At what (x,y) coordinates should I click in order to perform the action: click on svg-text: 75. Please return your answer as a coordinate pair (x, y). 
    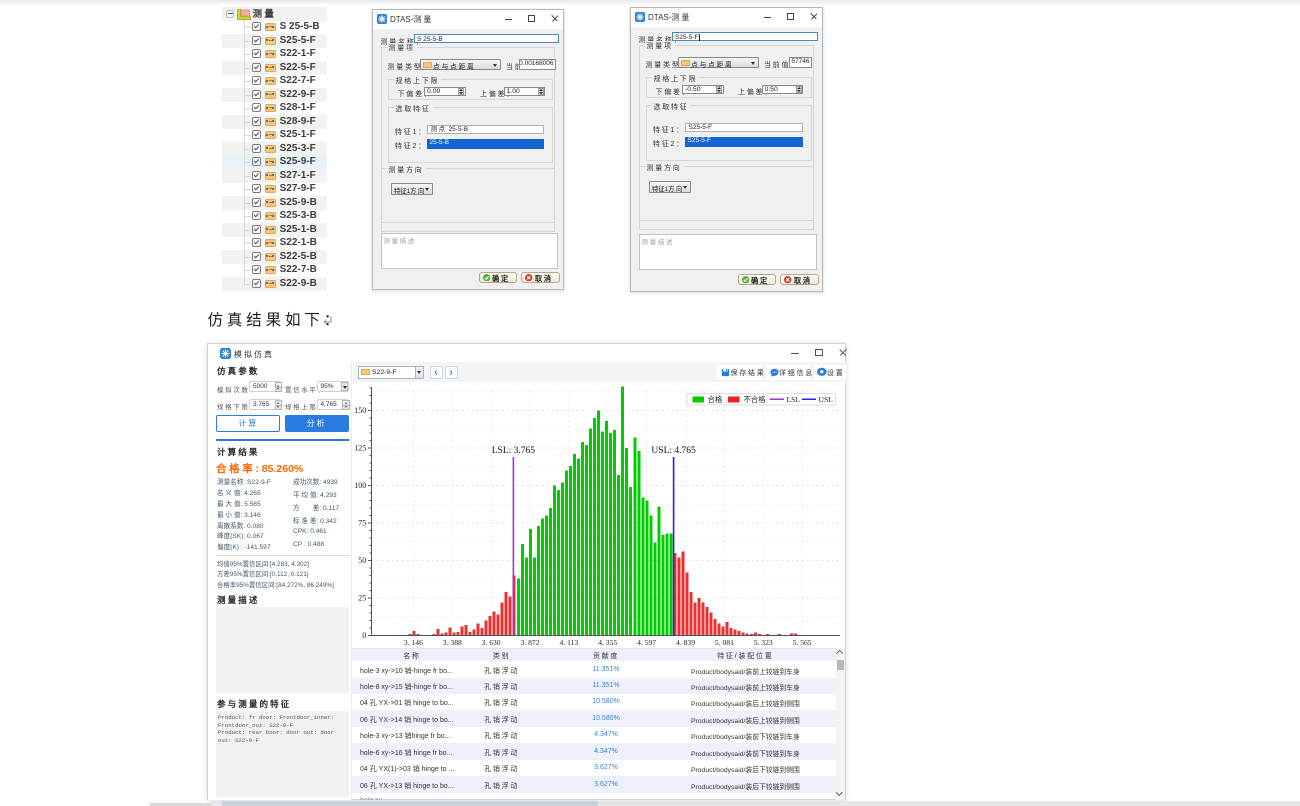
    Looking at the image, I should click on (362, 523).